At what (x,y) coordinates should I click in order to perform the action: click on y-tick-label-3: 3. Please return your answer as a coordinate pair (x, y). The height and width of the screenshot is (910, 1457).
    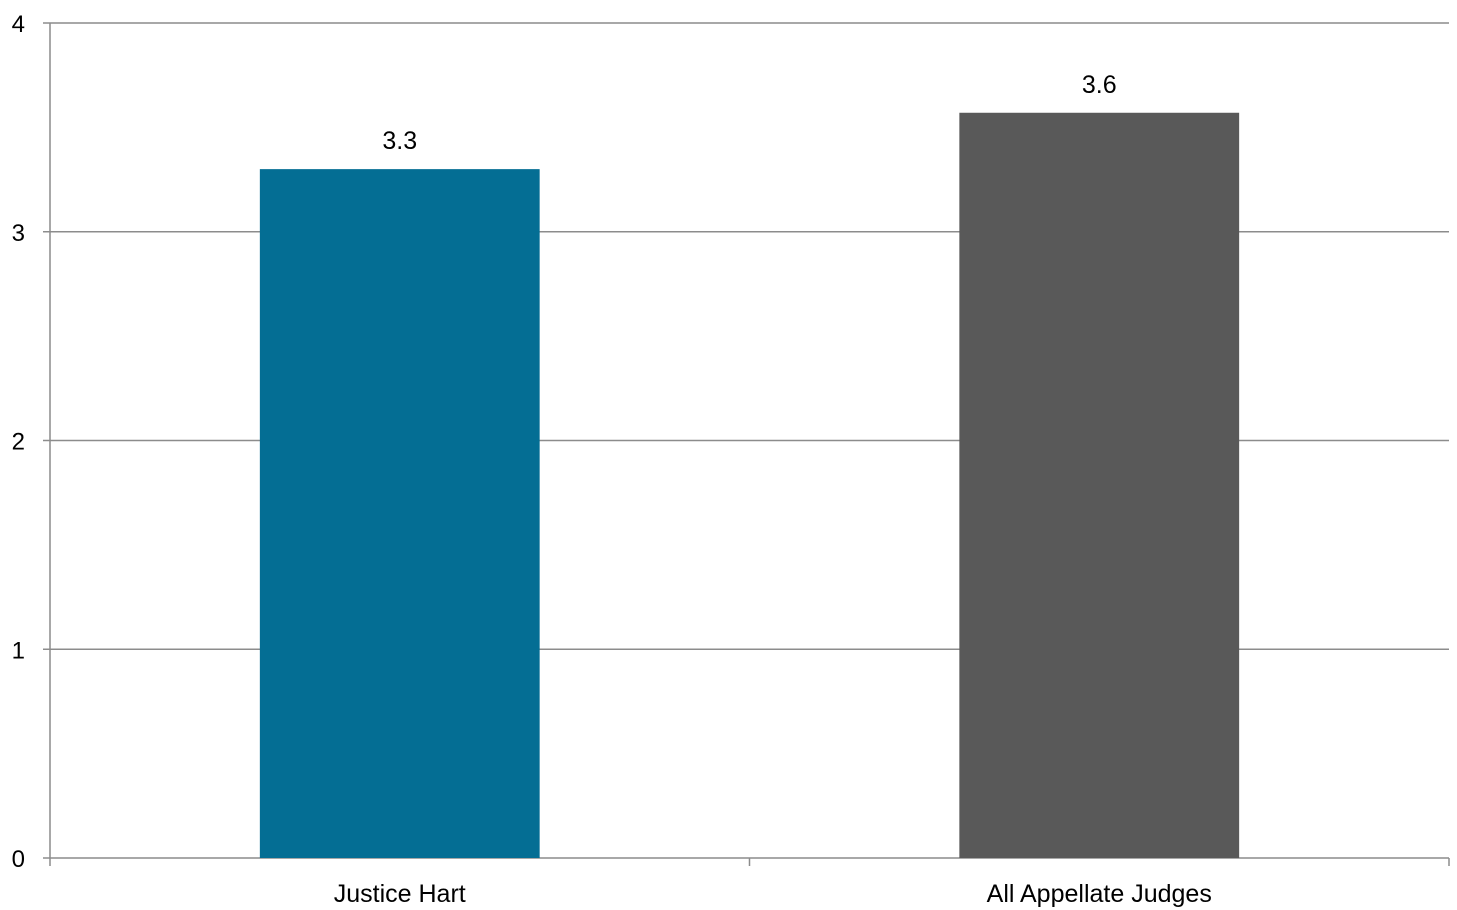
    Looking at the image, I should click on (18, 233).